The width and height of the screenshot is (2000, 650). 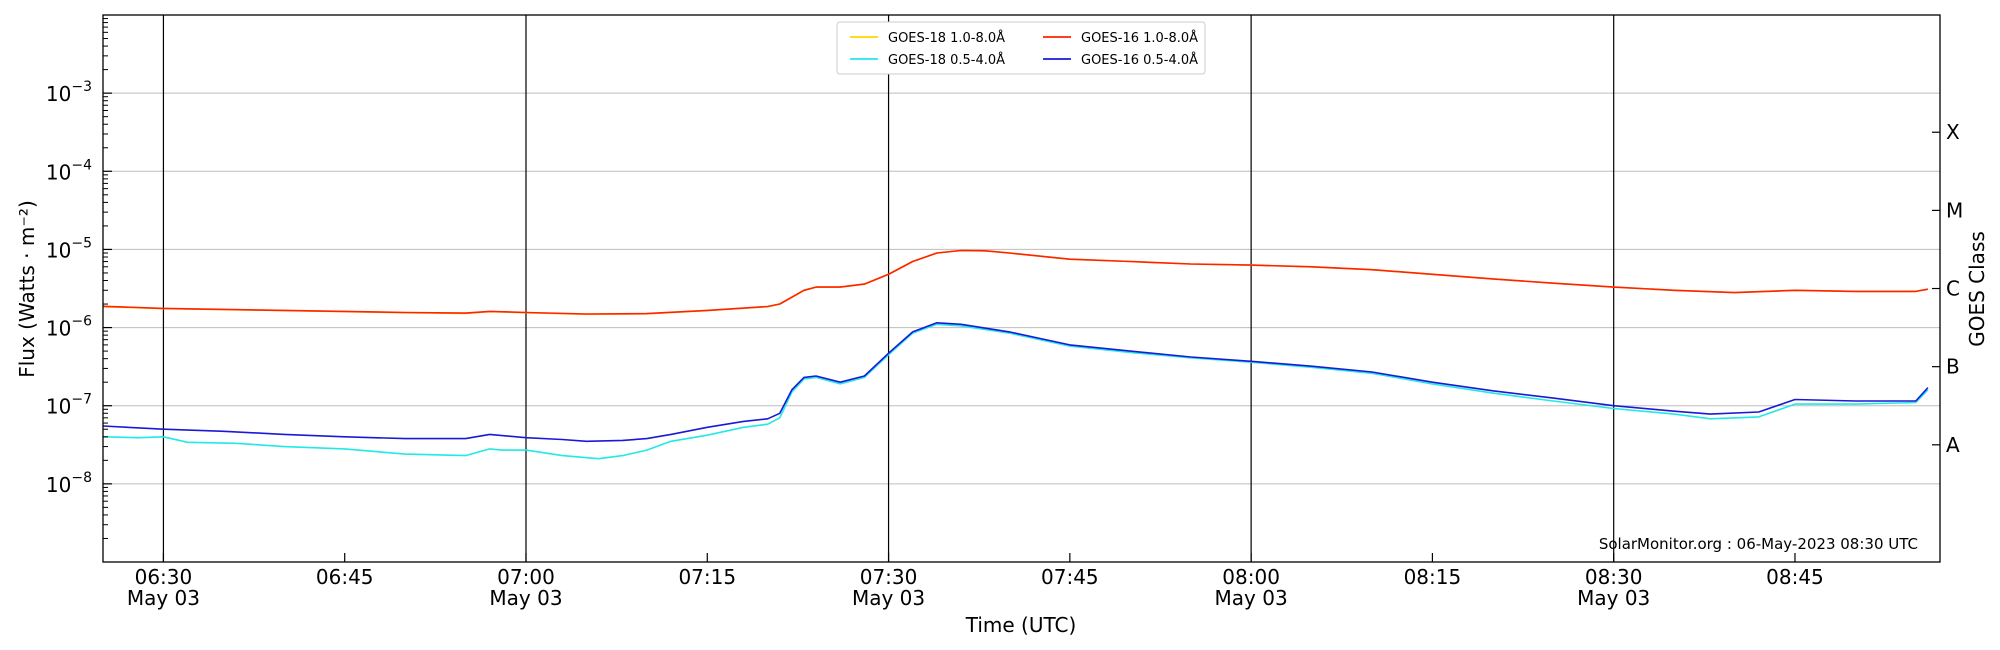 I want to click on x-tick-label: 06:30, so click(x=164, y=577).